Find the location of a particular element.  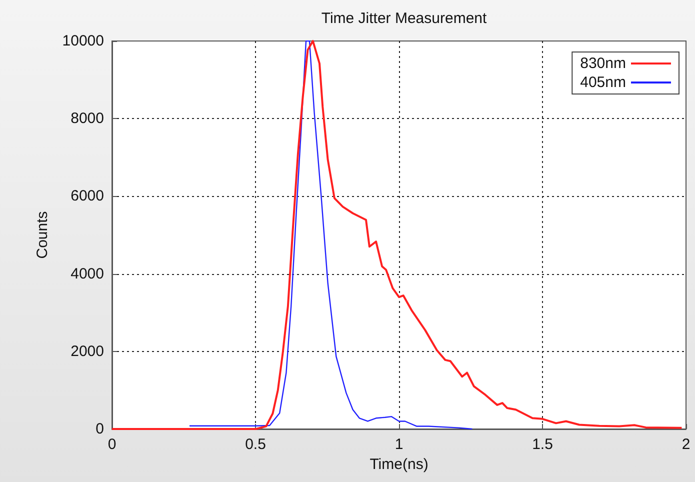

x-axis-title: Time(ns) is located at coordinates (399, 464).